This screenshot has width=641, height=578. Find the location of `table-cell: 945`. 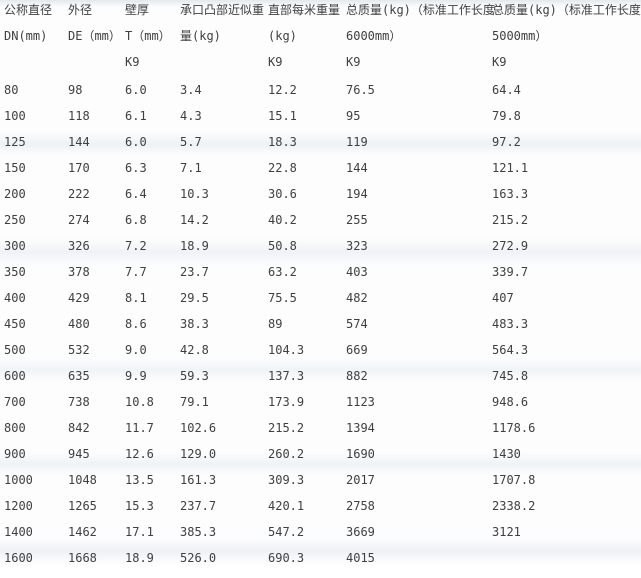

table-cell: 945 is located at coordinates (79, 454).